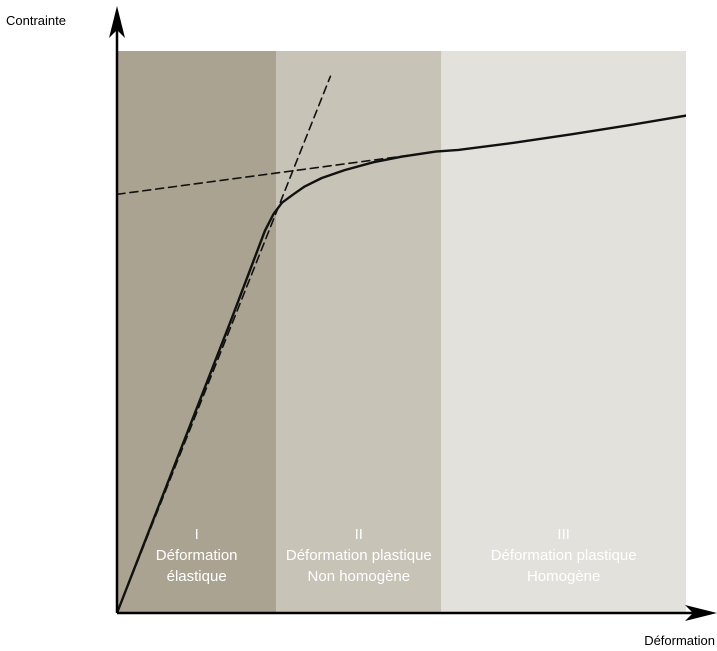  What do you see at coordinates (197, 555) in the screenshot?
I see `region-i-line1: Déformation` at bounding box center [197, 555].